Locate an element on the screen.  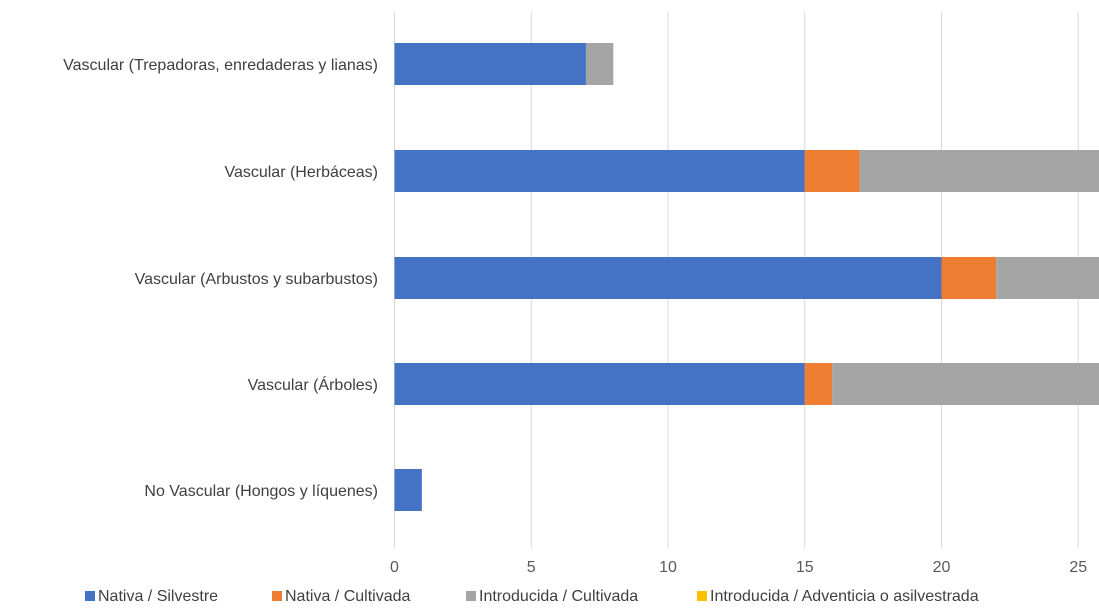
x-tick-label-3: 15 is located at coordinates (805, 567).